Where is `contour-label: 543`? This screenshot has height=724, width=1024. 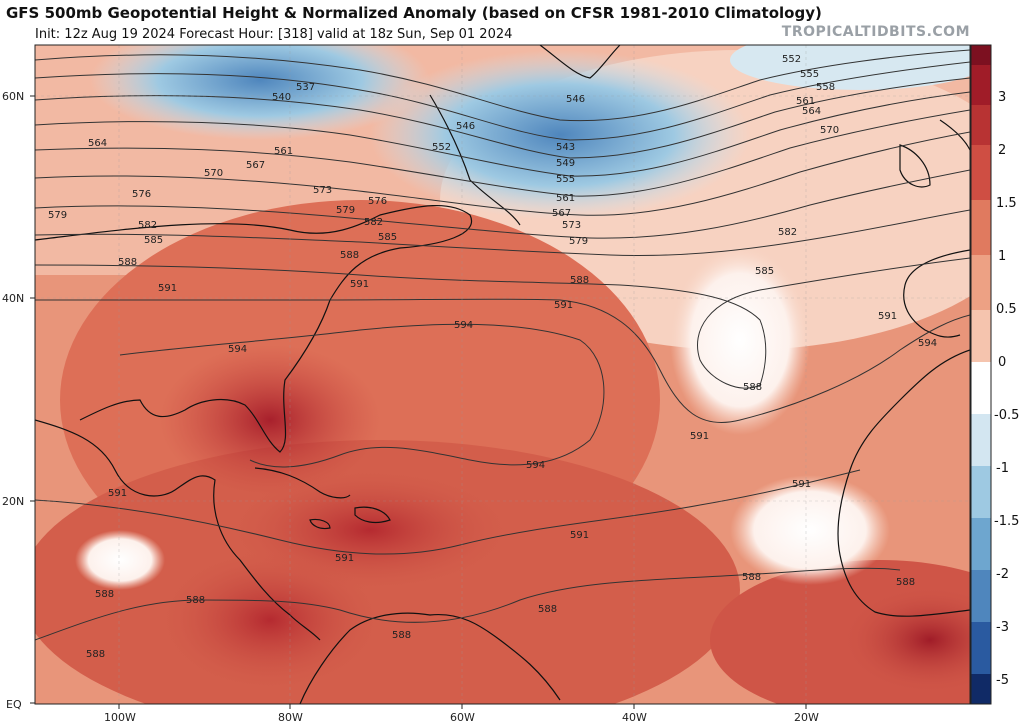
contour-label: 543 is located at coordinates (565, 147).